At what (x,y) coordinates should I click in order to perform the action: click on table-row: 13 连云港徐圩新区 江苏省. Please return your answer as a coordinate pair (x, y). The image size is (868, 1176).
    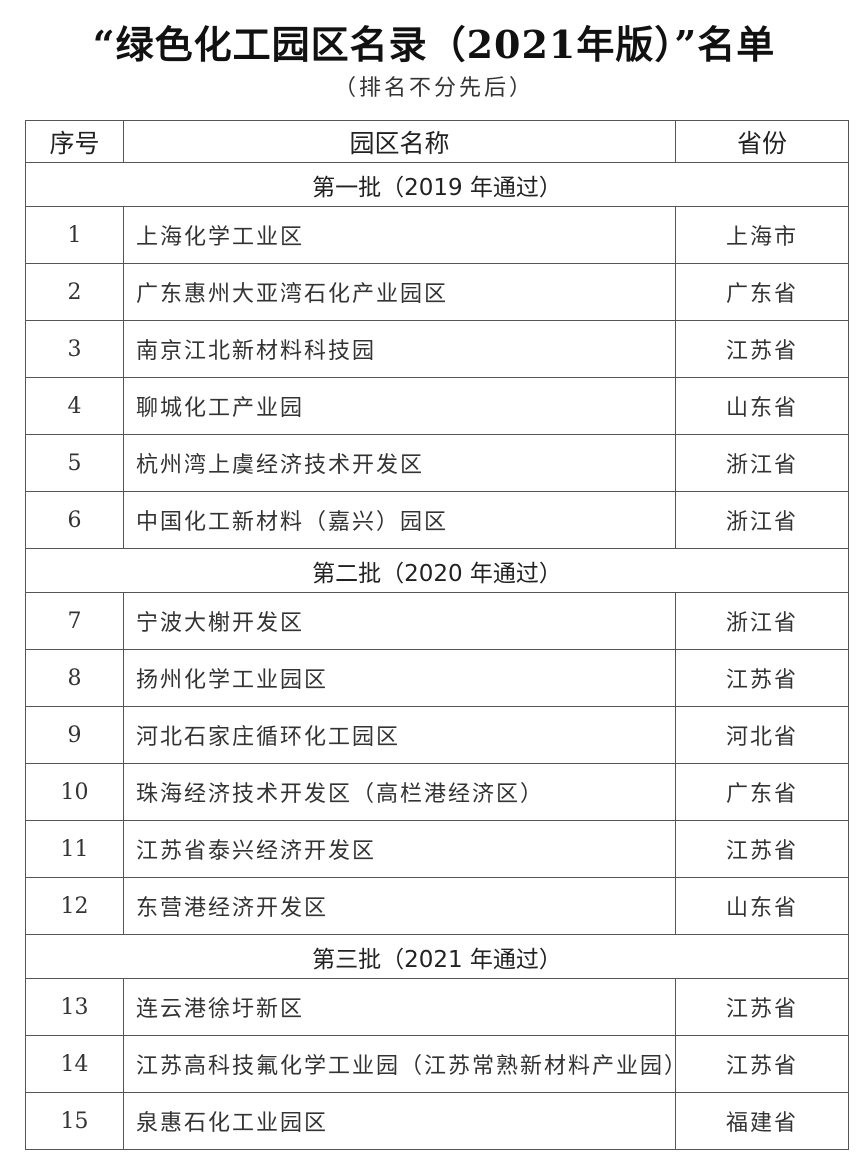
    Looking at the image, I should click on (437, 1007).